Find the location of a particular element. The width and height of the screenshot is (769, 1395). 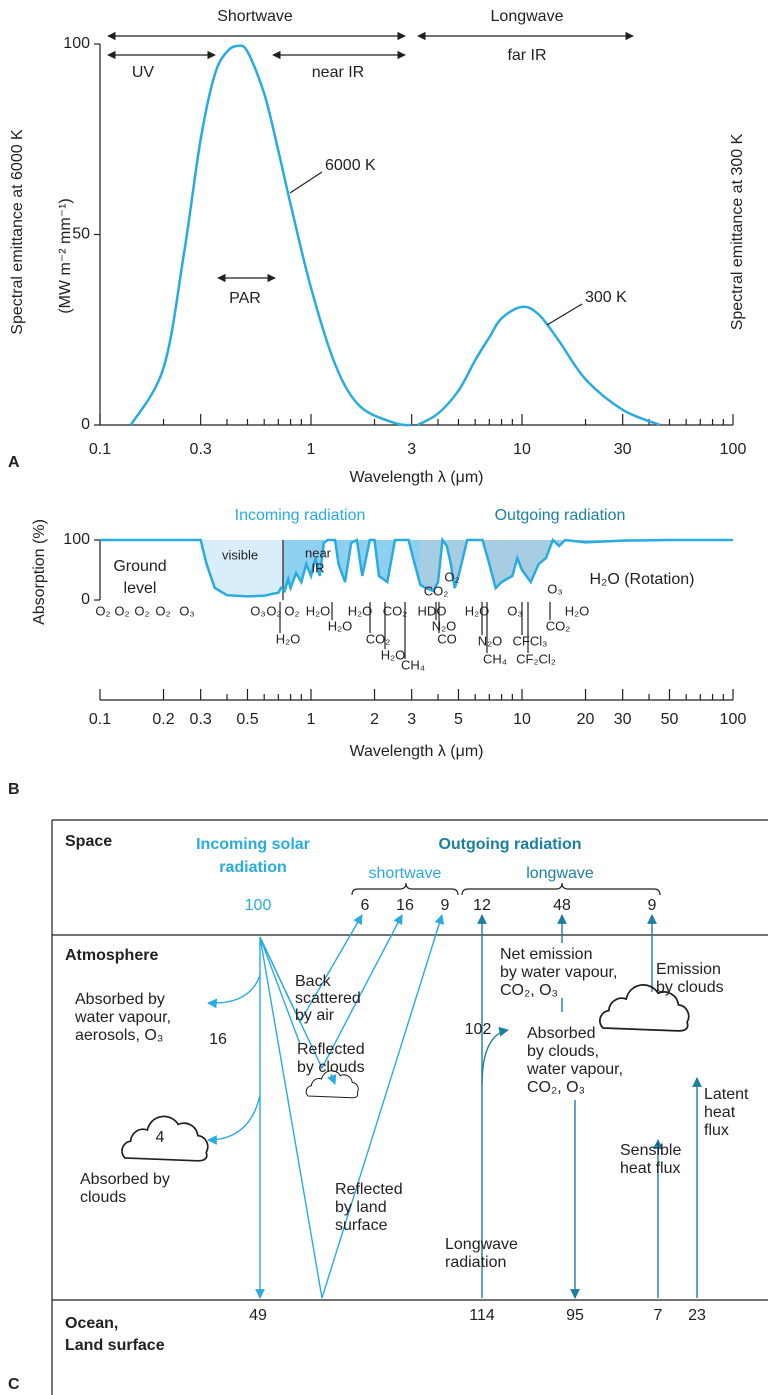

panel-label: A is located at coordinates (14, 462).